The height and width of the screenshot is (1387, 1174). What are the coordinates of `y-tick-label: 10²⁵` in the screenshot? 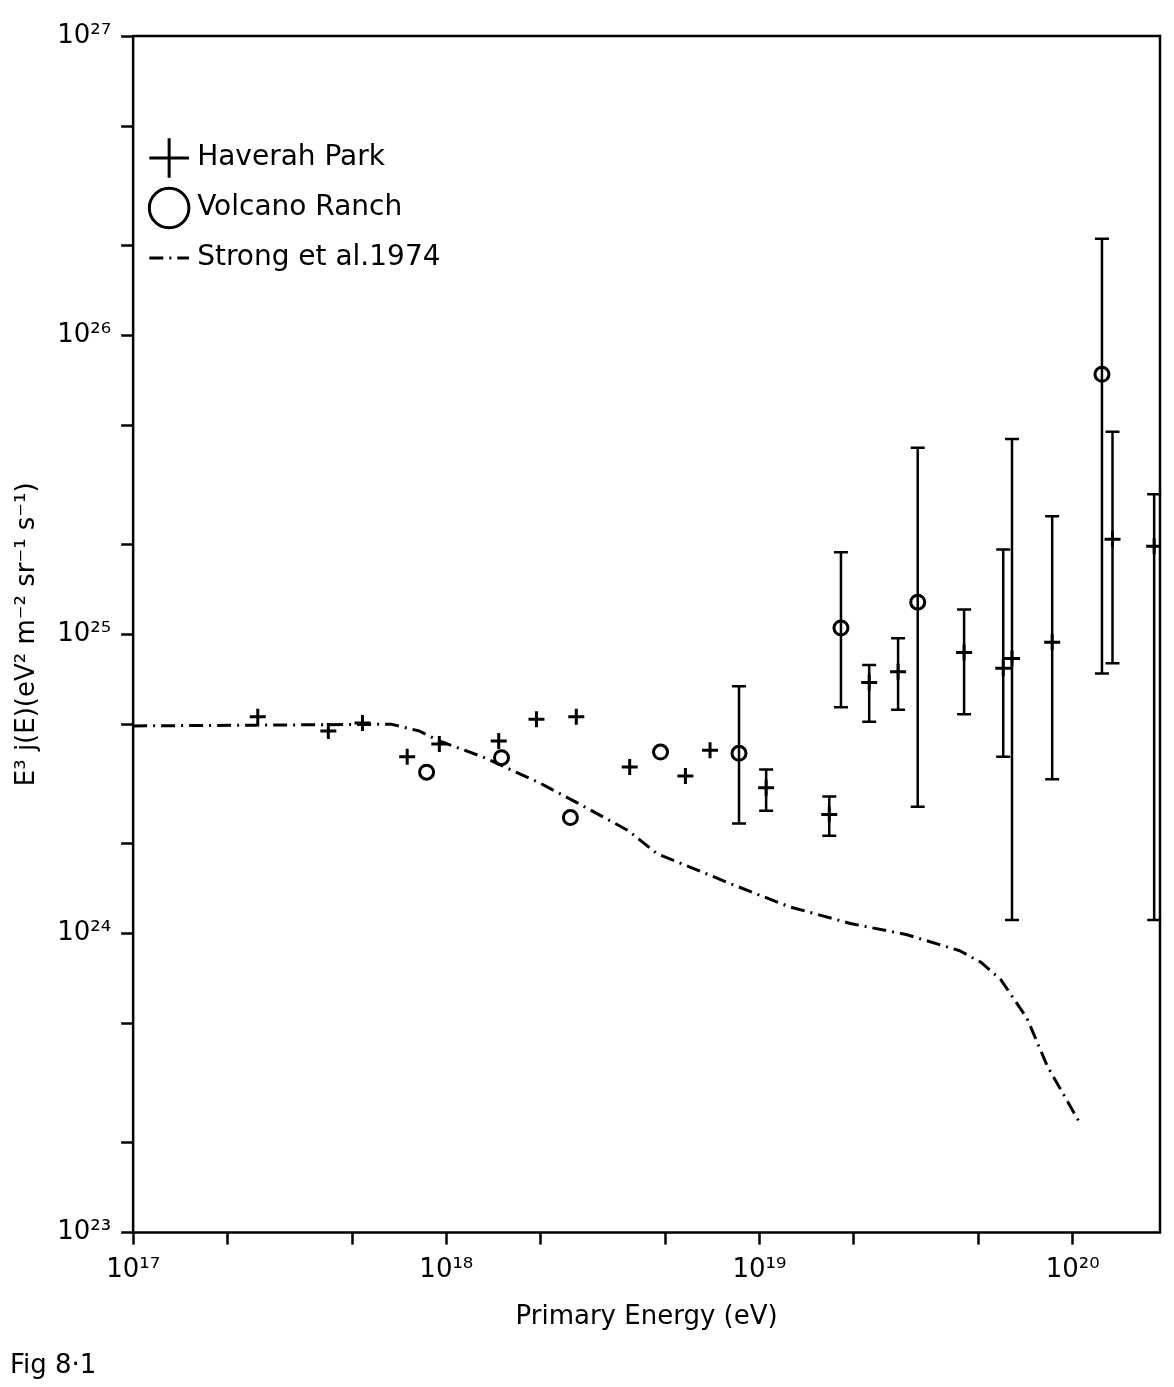 It's located at (84, 632).